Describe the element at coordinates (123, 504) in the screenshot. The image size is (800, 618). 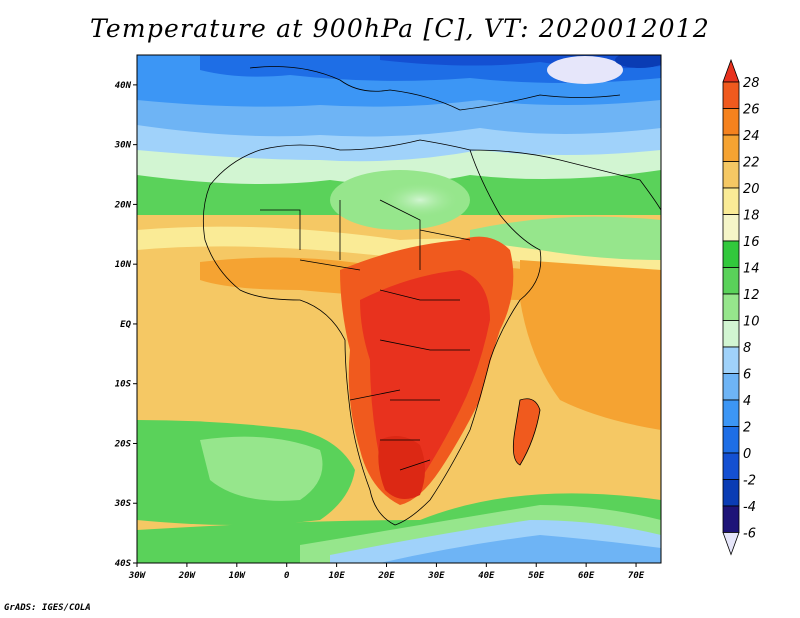
I see `lat-tick-label: 30S` at that location.